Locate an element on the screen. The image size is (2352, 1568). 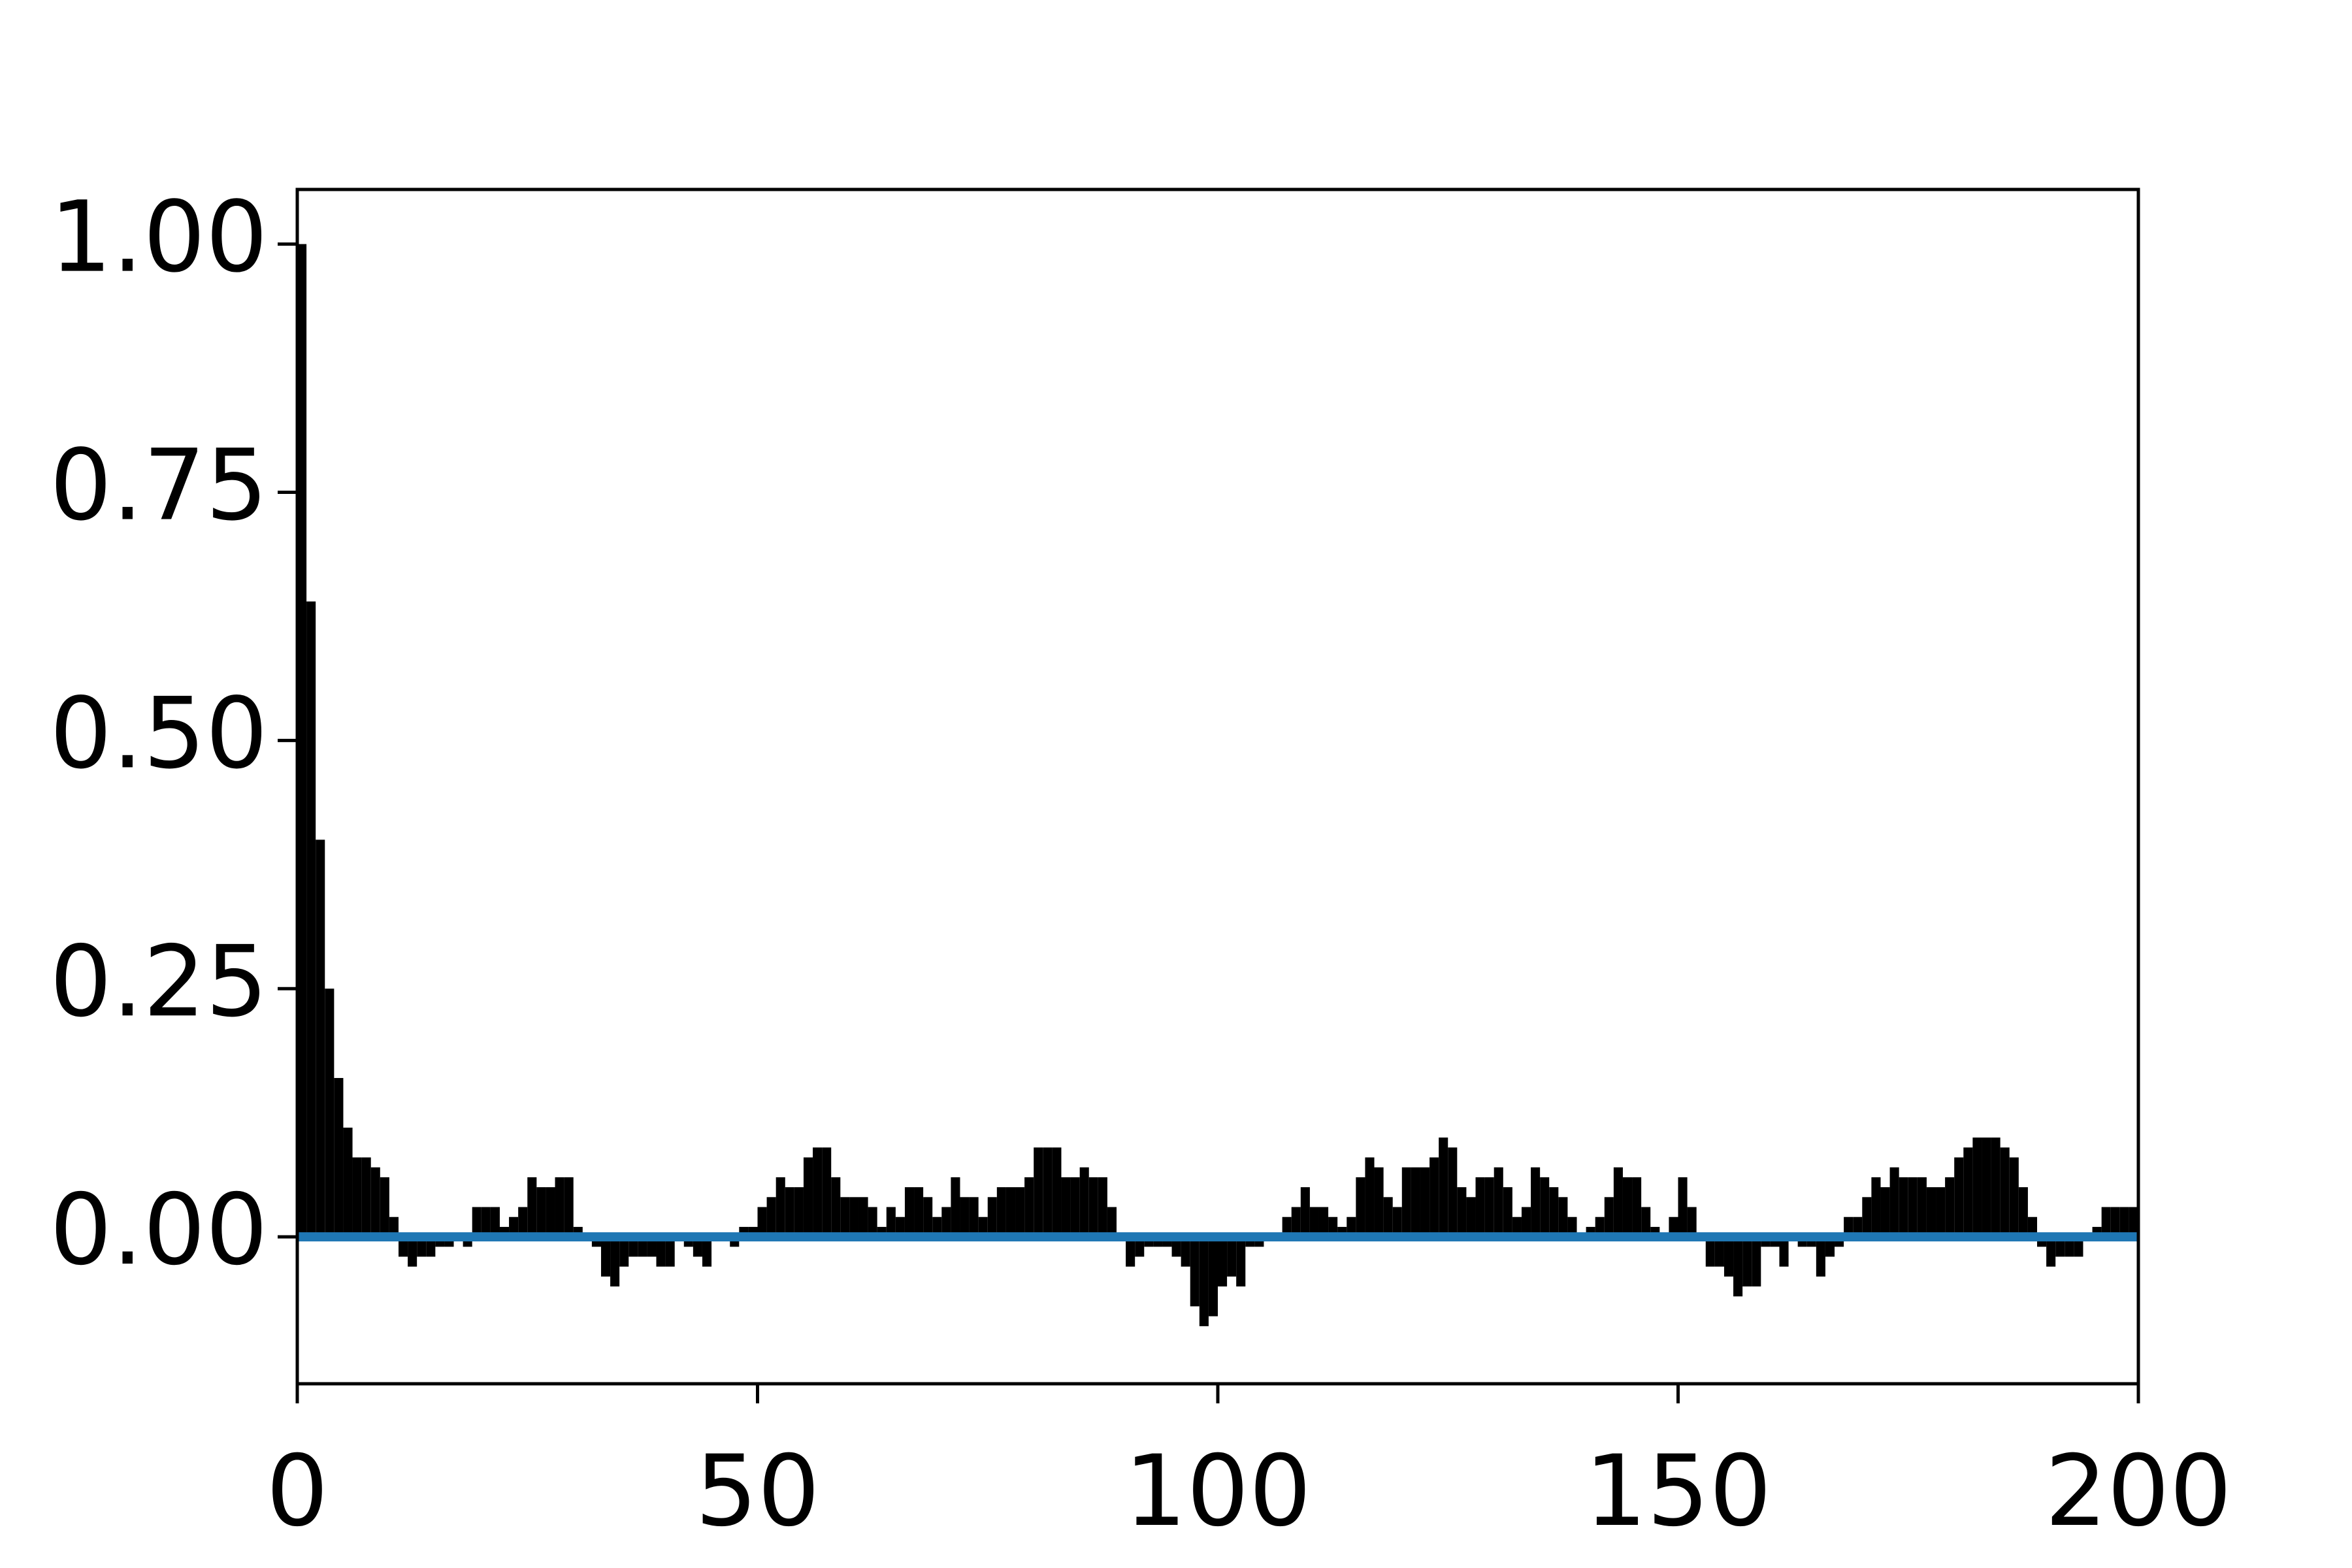
x-tick-label: 0 is located at coordinates (297, 1491).